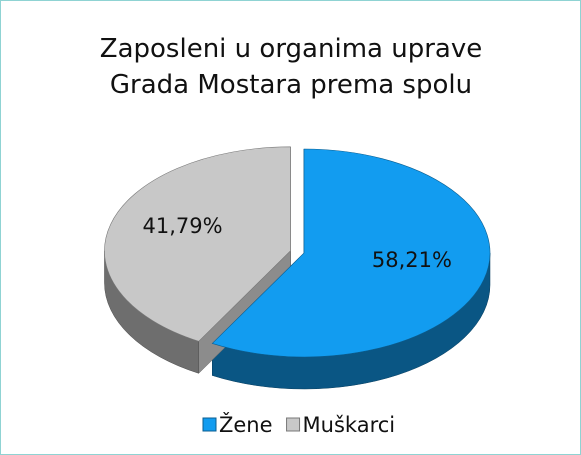 The height and width of the screenshot is (455, 581). What do you see at coordinates (197, 244) in the screenshot?
I see `slice` at bounding box center [197, 244].